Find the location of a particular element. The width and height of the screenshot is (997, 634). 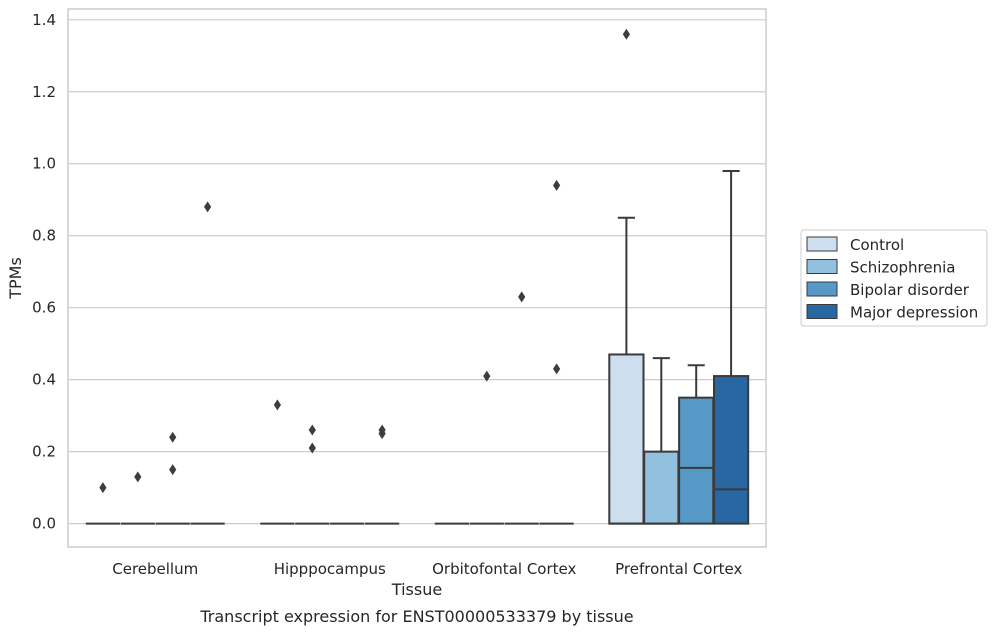

legend-frame is located at coordinates (894, 278).